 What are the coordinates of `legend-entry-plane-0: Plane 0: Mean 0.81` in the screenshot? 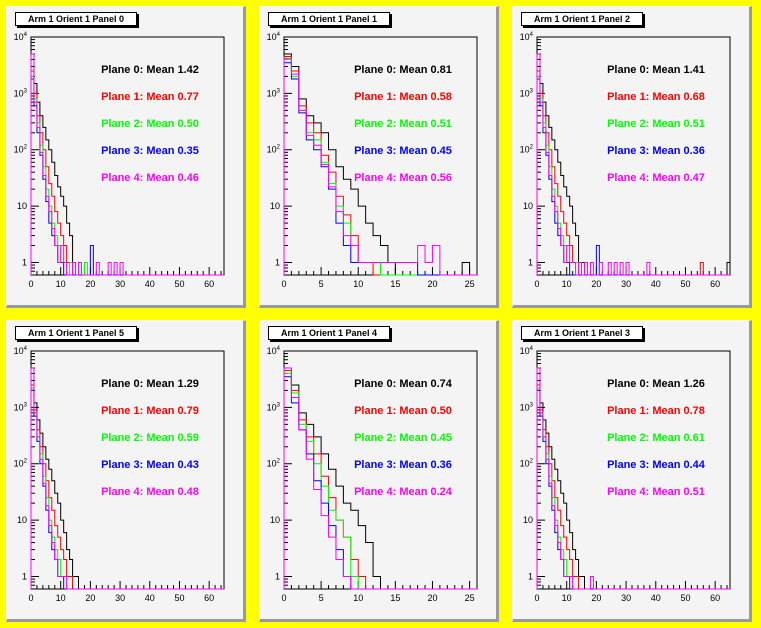 It's located at (403, 70).